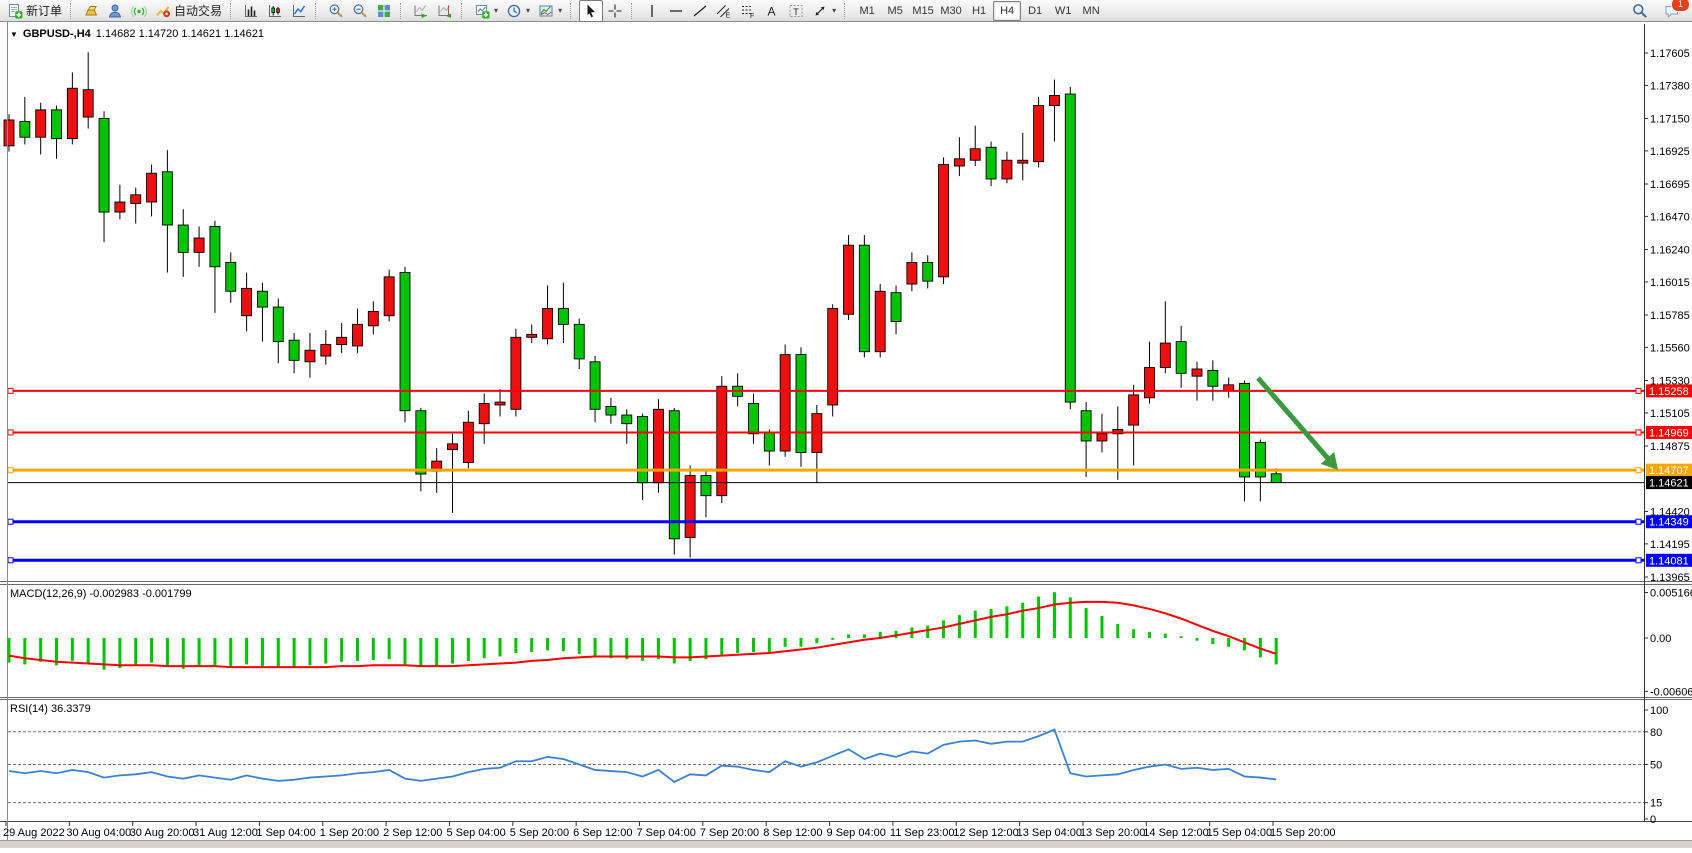 The height and width of the screenshot is (853, 1692). I want to click on svg-text: 5 Sep 04:00, so click(475, 833).